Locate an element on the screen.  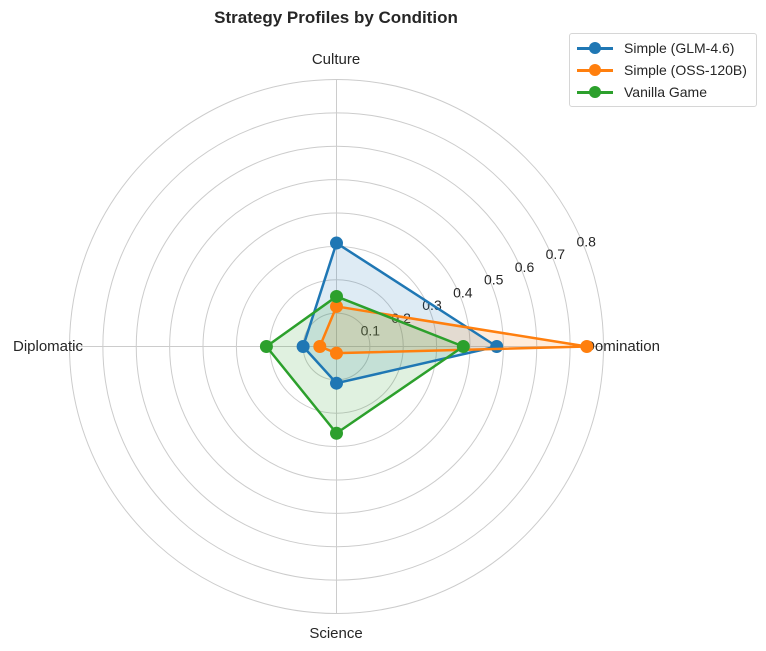
data-series is located at coordinates (426, 338).